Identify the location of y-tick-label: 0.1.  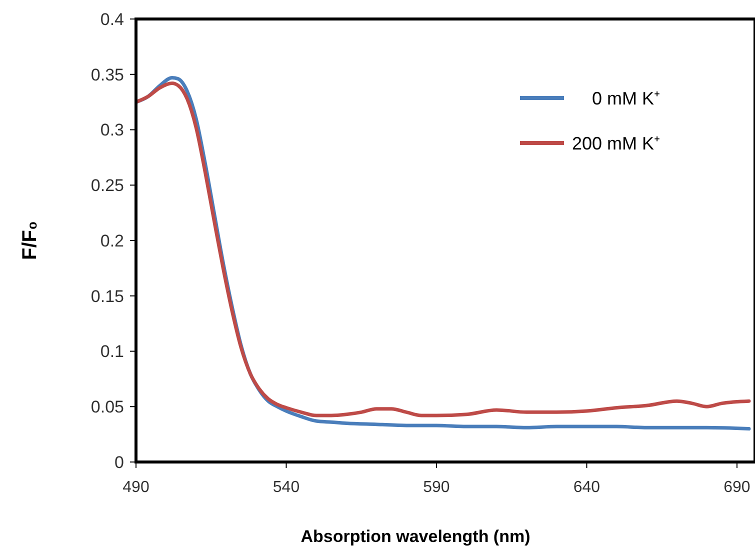
(112, 352).